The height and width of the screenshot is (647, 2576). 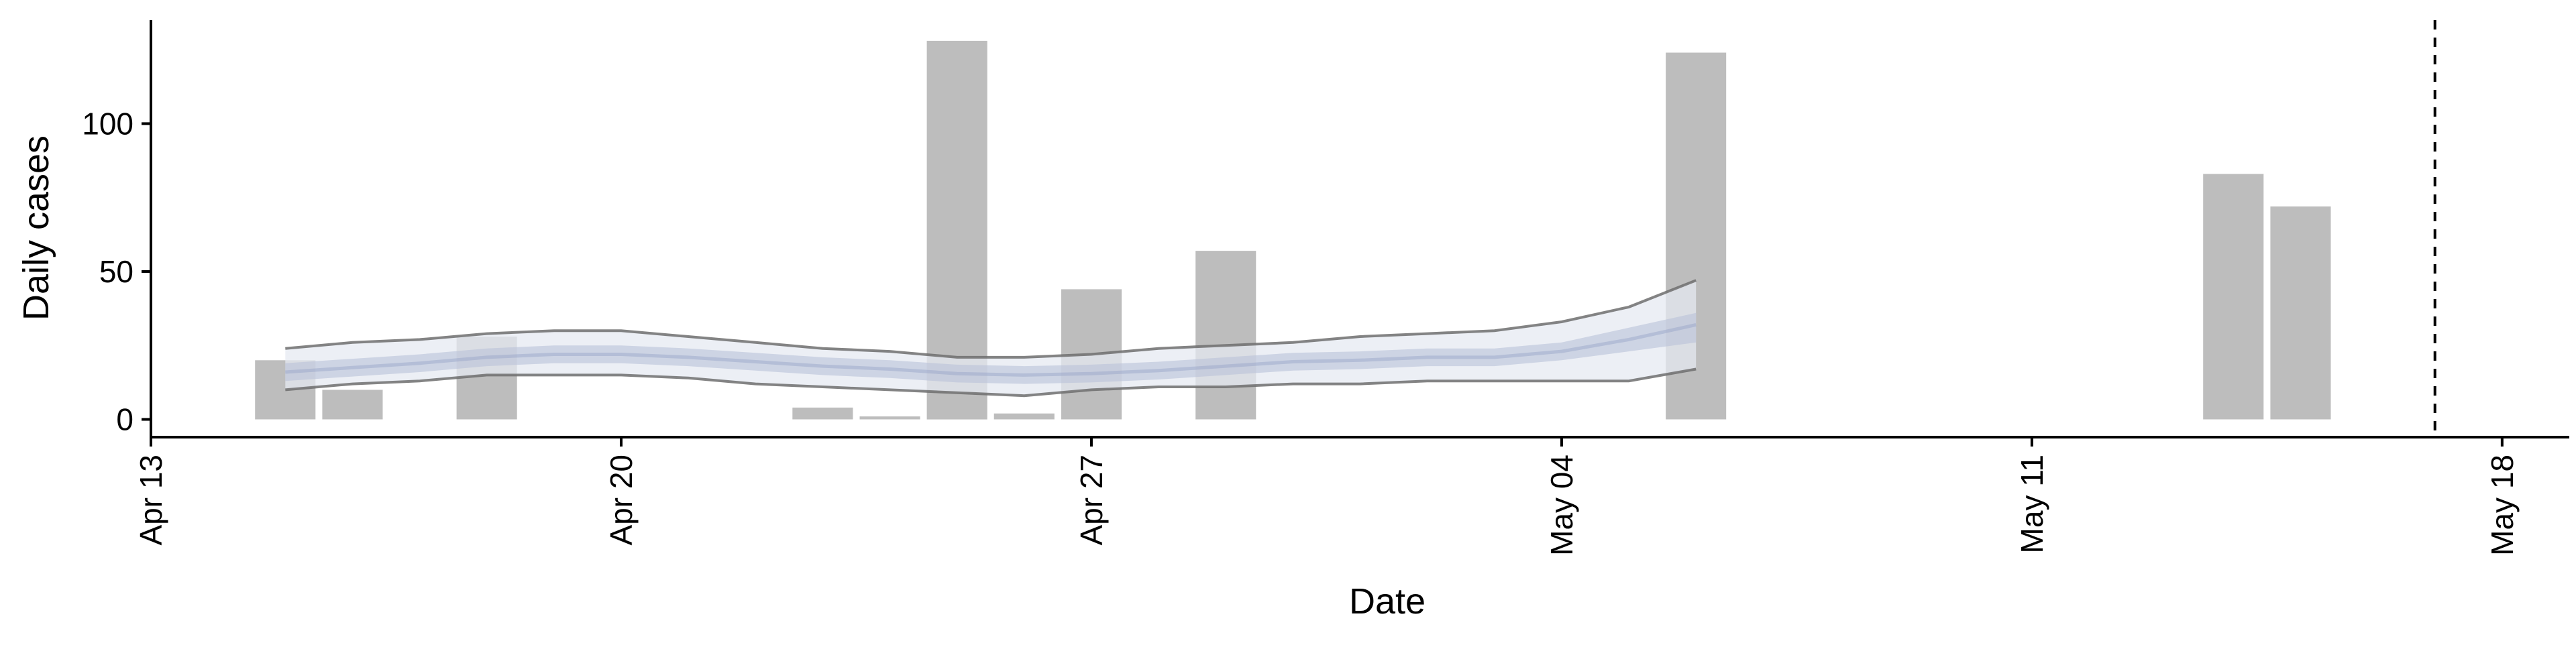 I want to click on y-tick-label: 50, so click(x=116, y=271).